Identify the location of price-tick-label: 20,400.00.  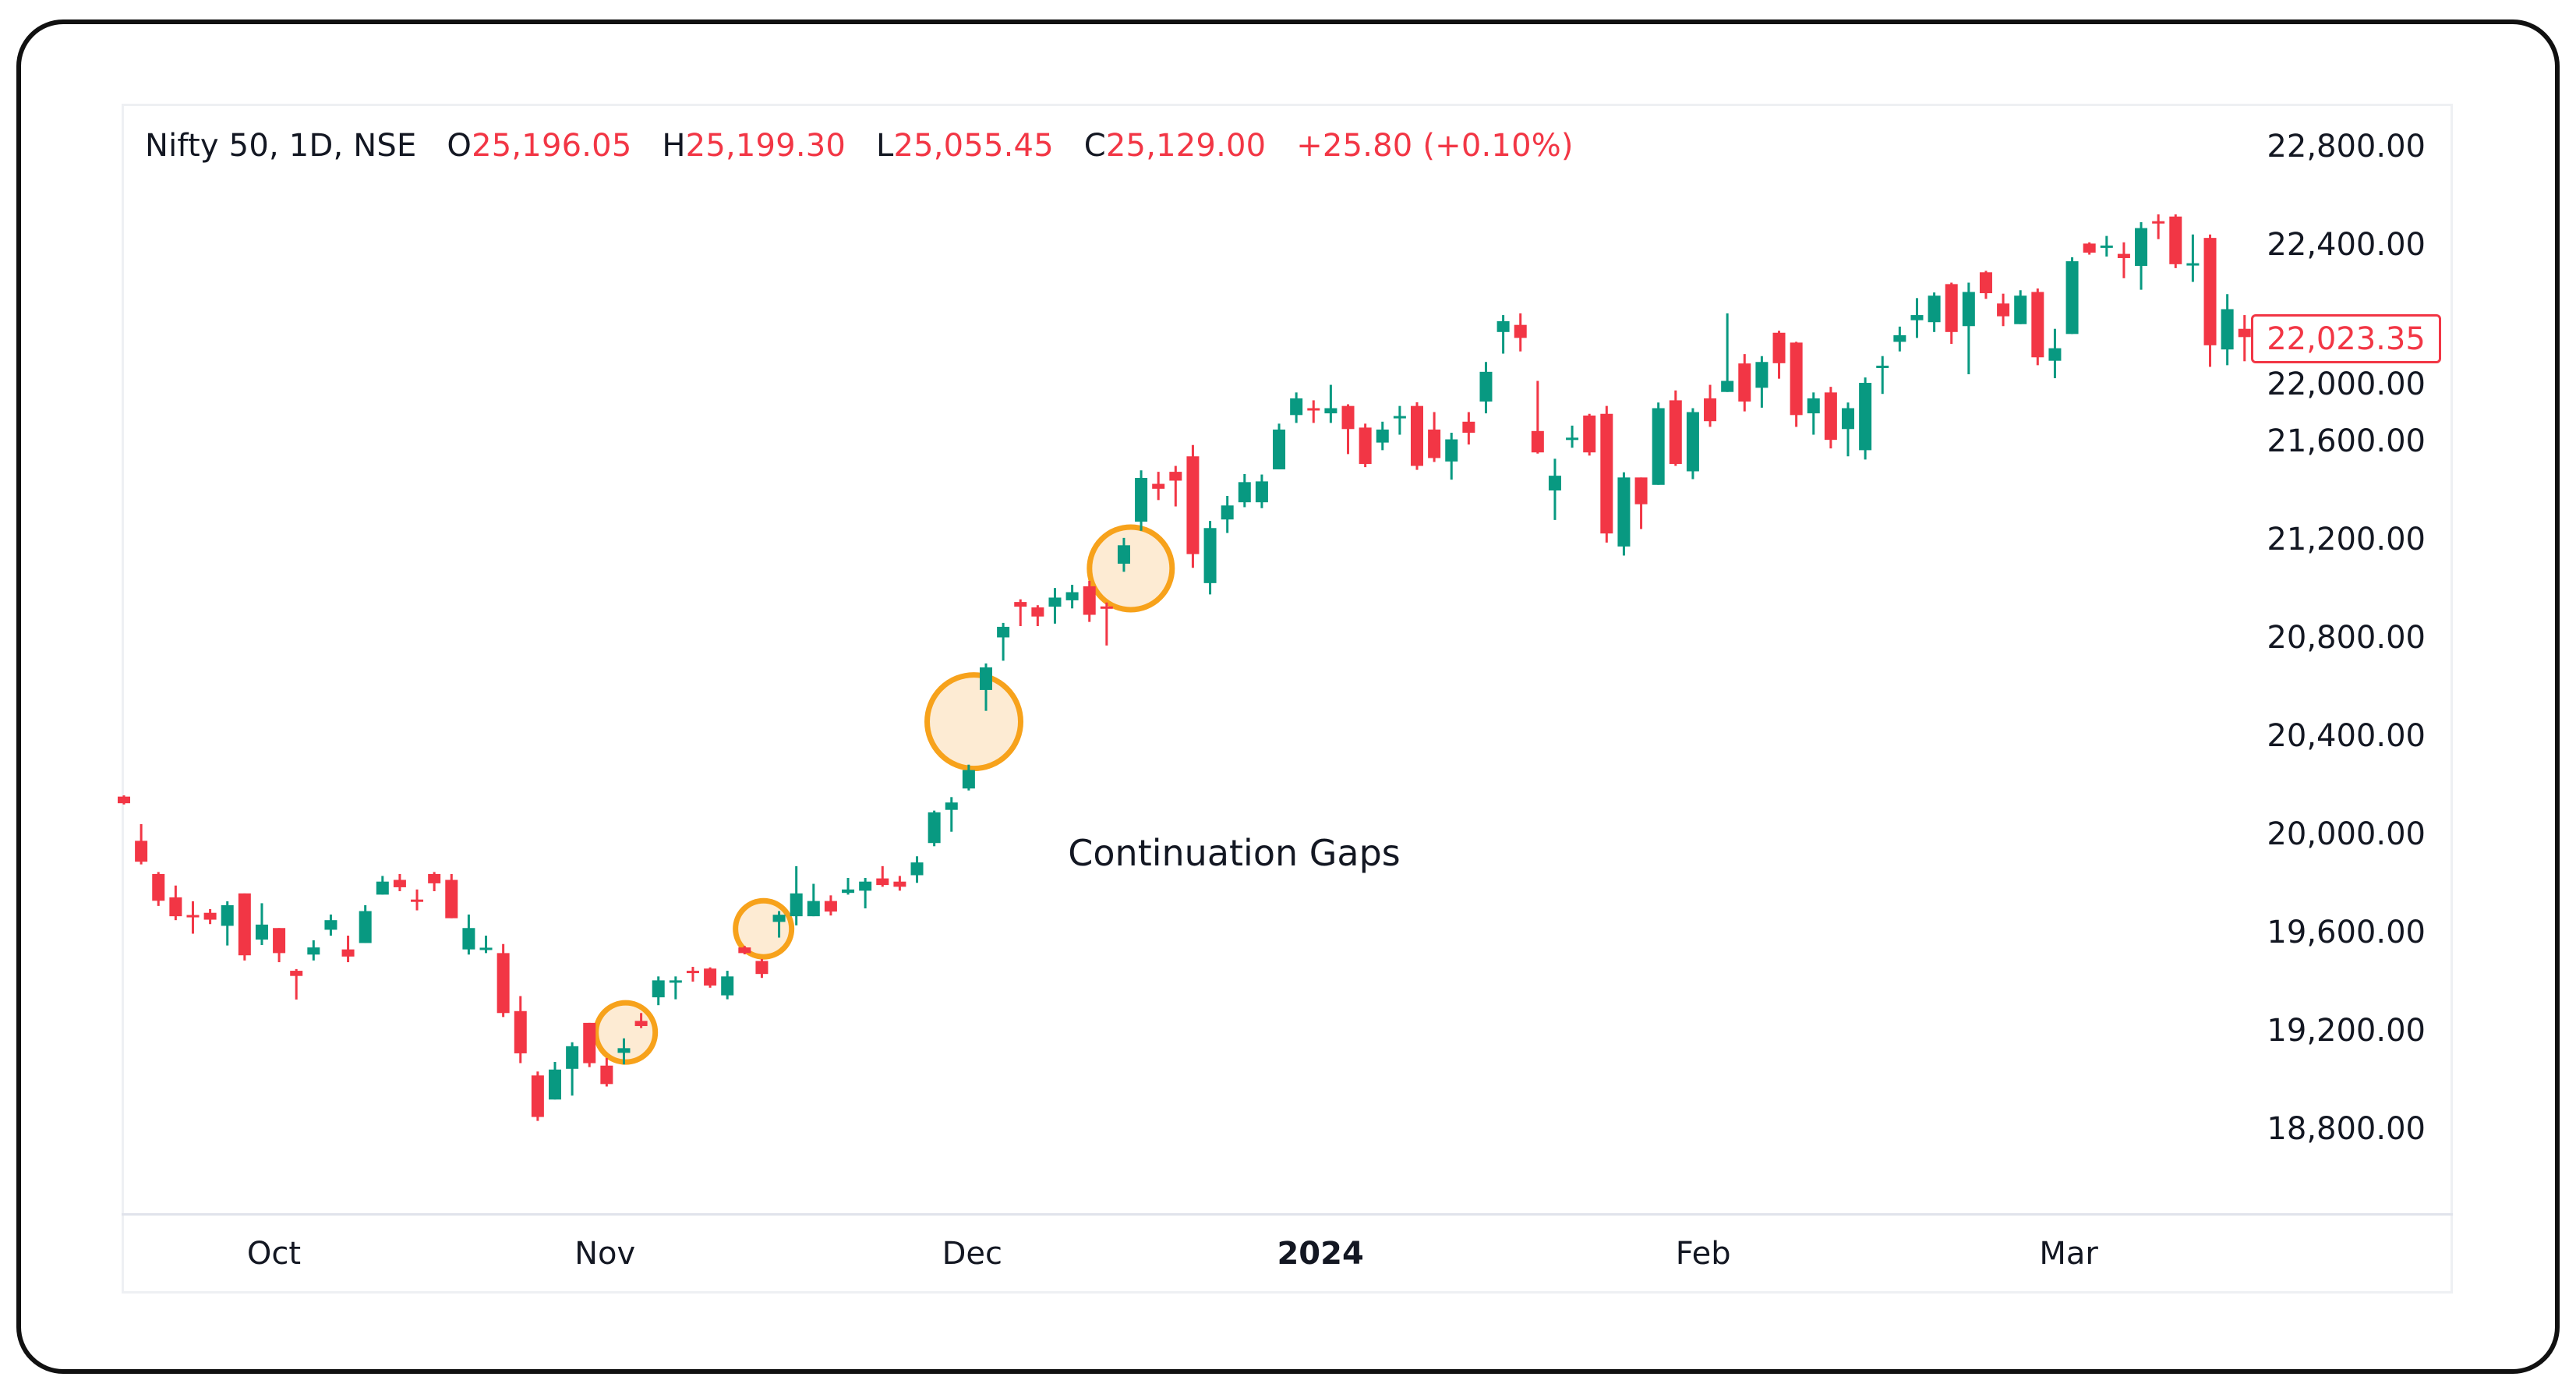
(2346, 735).